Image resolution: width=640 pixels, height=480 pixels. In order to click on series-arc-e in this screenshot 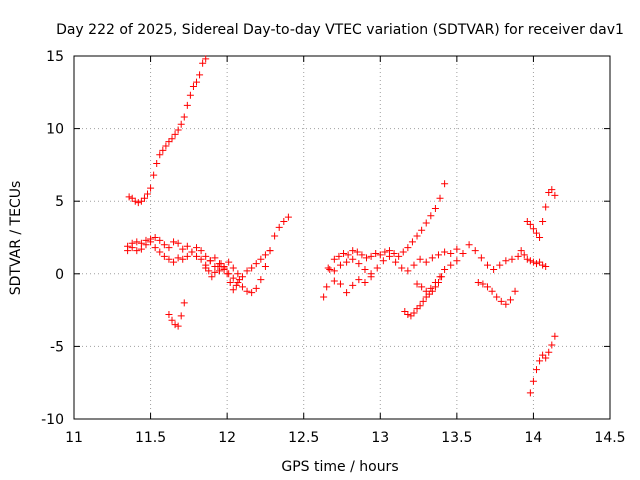, I will do `click(384, 240)`.